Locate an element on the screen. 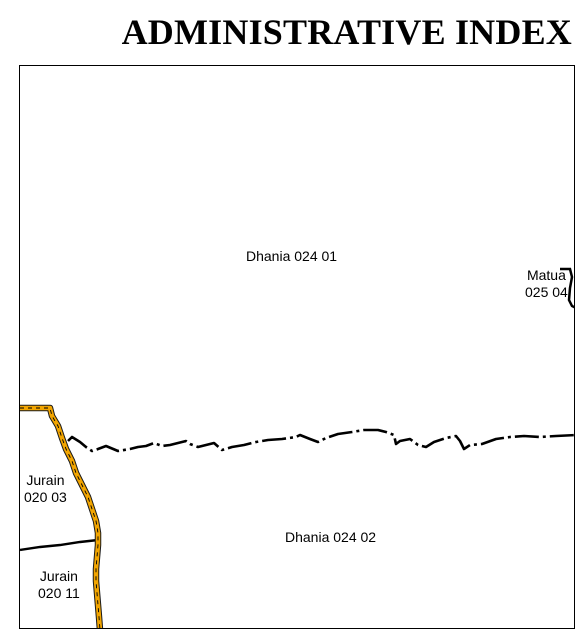 This screenshot has width=585, height=638. region-label-matua-025-04: Matua 025 04 is located at coordinates (546, 283).